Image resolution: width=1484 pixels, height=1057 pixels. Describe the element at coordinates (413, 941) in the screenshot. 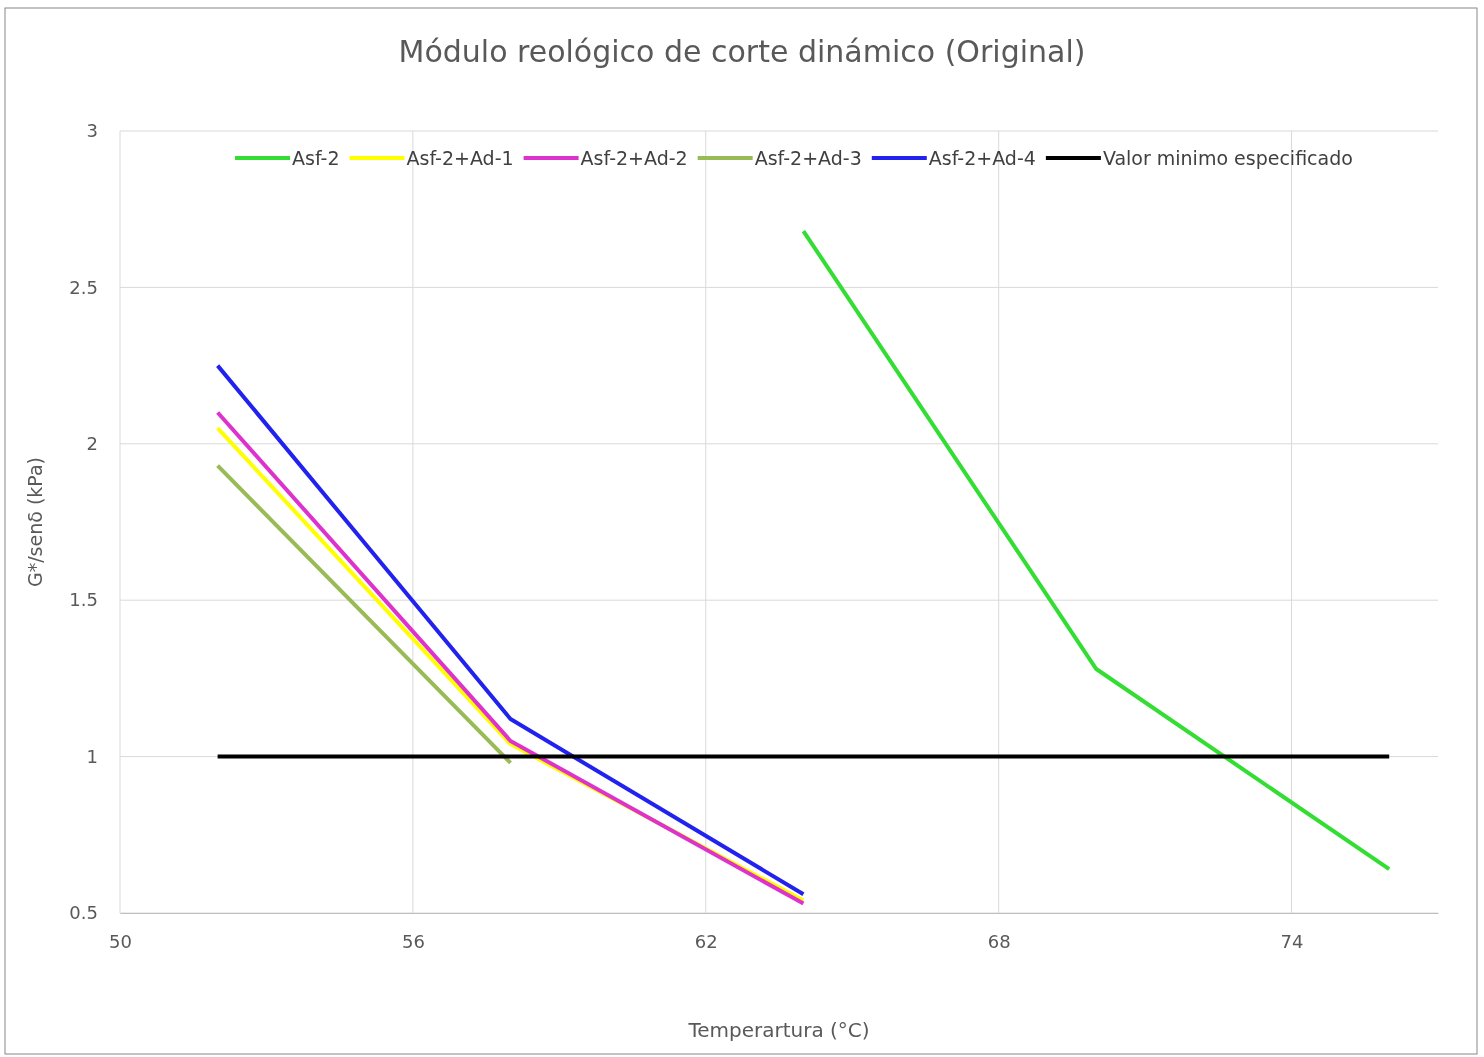

I see `x-tick-label: 56` at that location.